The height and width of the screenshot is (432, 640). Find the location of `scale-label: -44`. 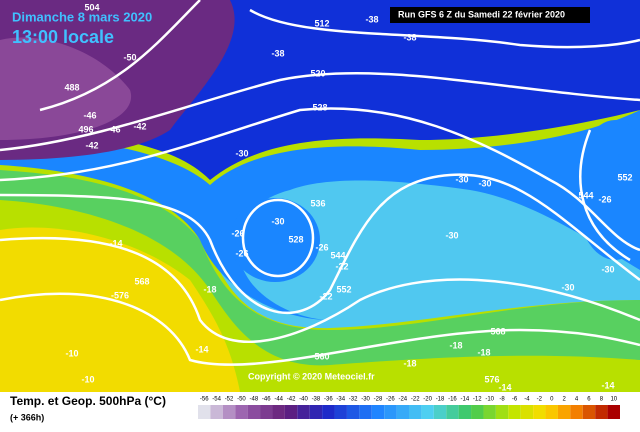

scale-label: -44 is located at coordinates (278, 400).